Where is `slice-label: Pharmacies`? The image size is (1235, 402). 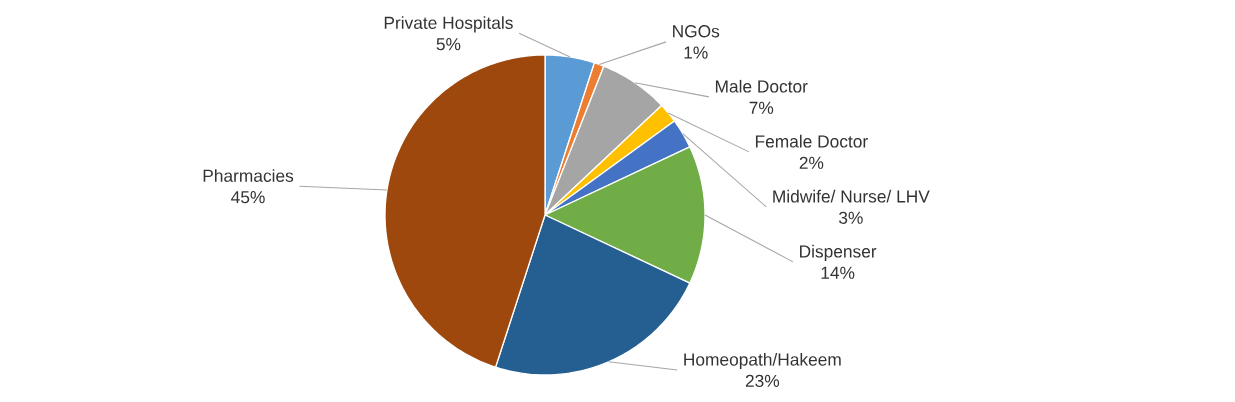
slice-label: Pharmacies is located at coordinates (248, 175).